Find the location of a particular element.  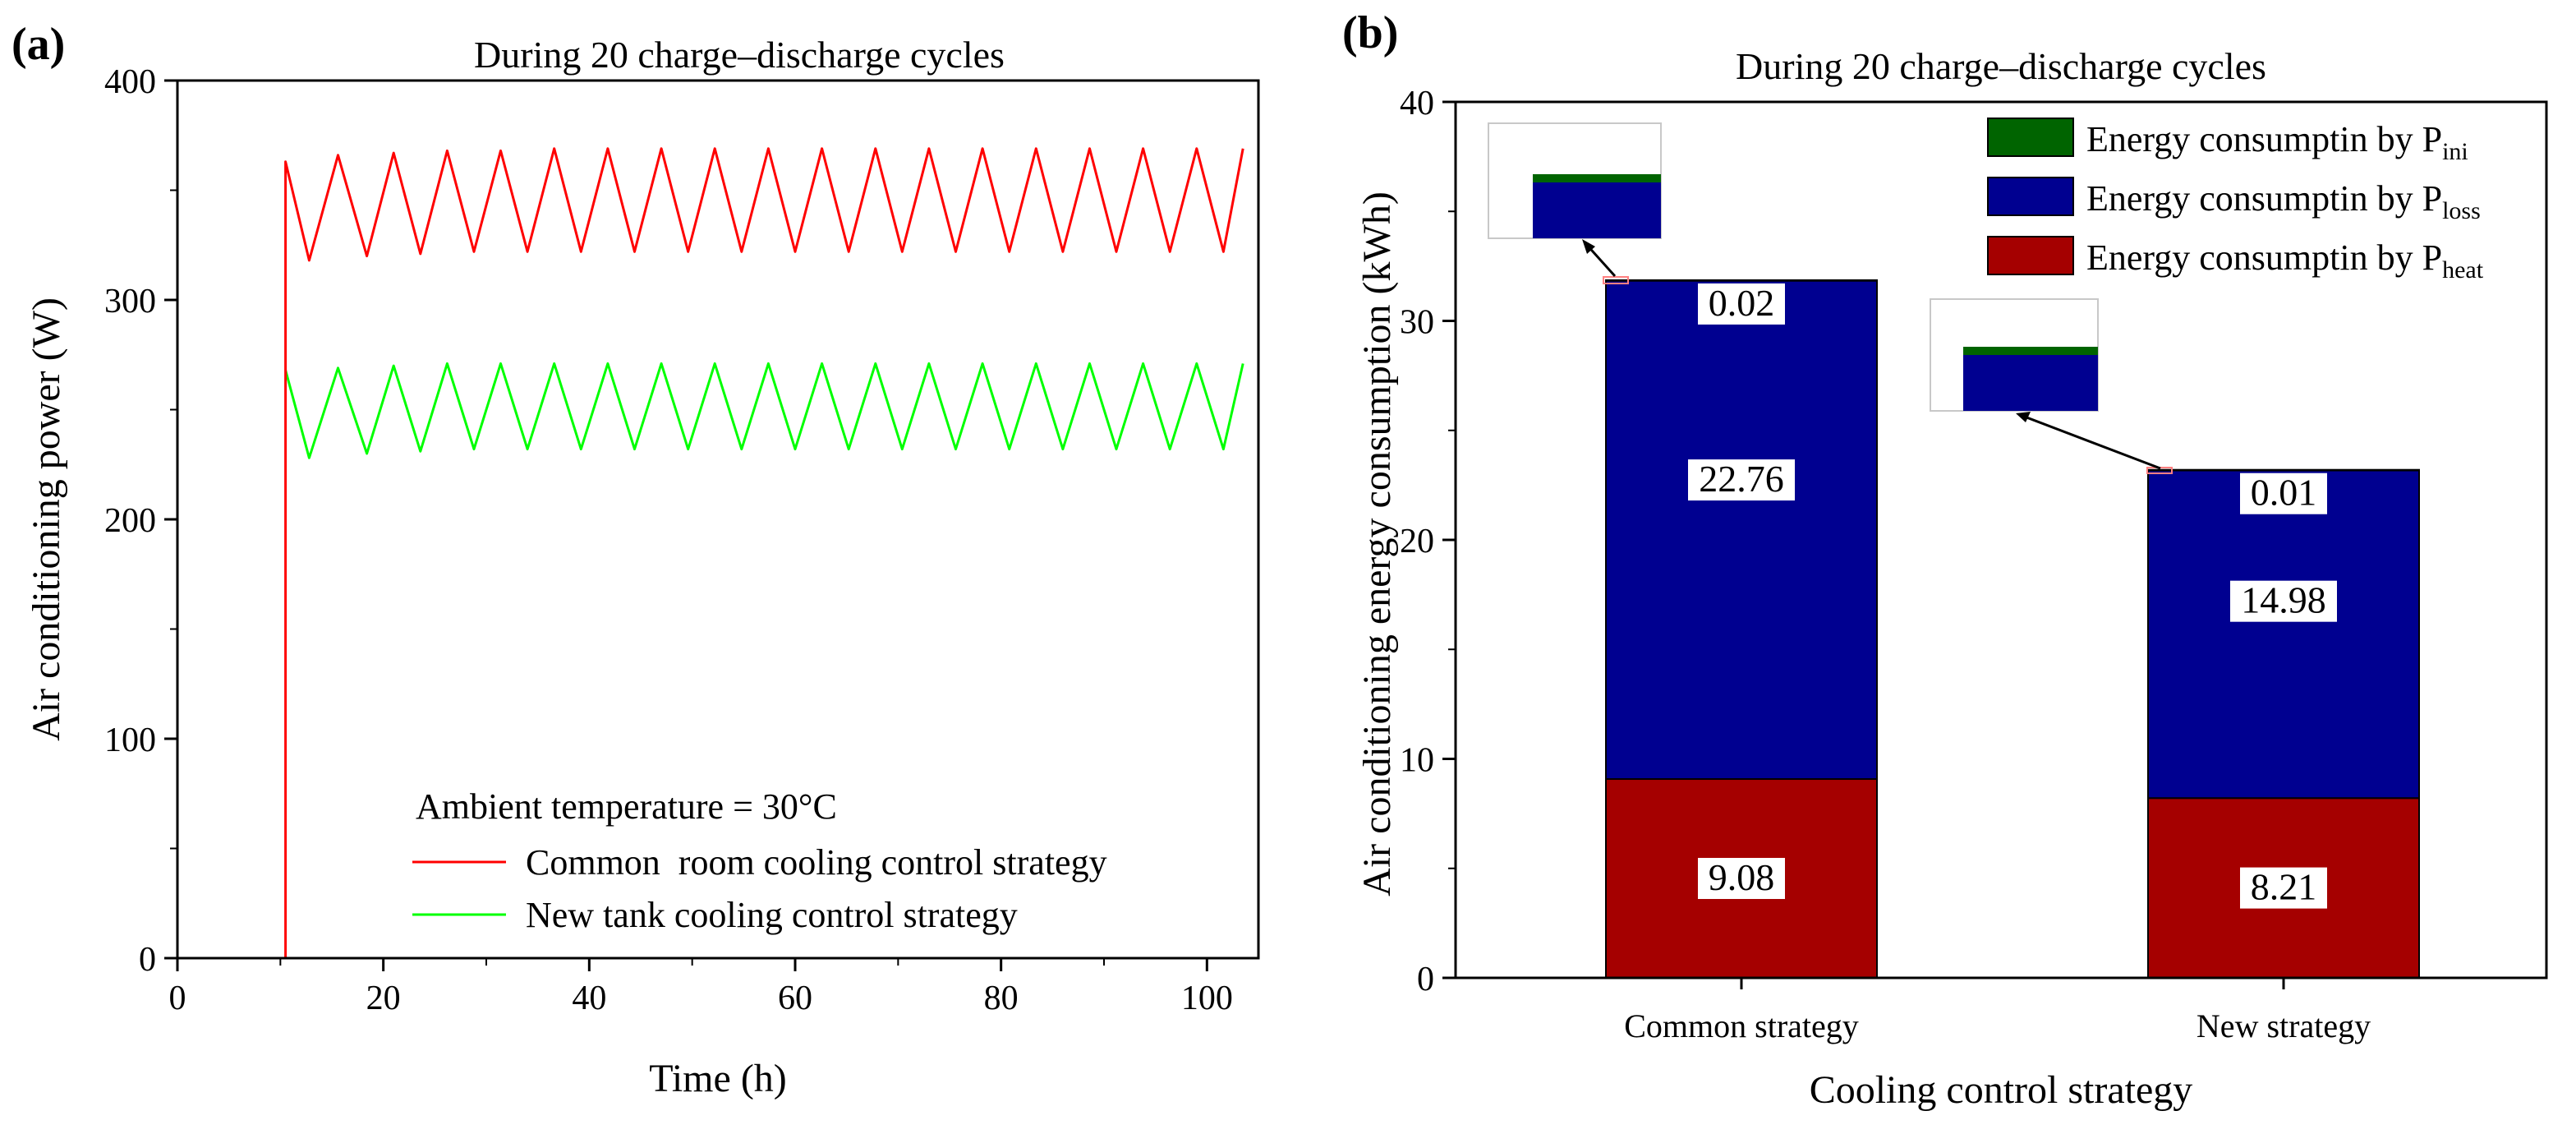

zoom-arrowhead-new is located at coordinates (2024, 417).